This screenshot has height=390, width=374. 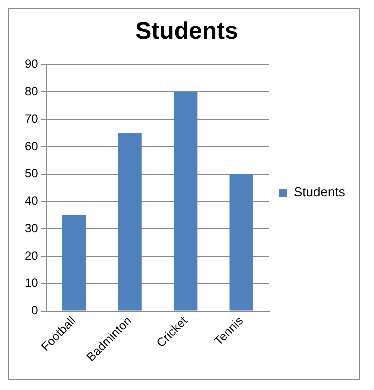 I want to click on y-tick-label: 10, so click(x=31, y=283).